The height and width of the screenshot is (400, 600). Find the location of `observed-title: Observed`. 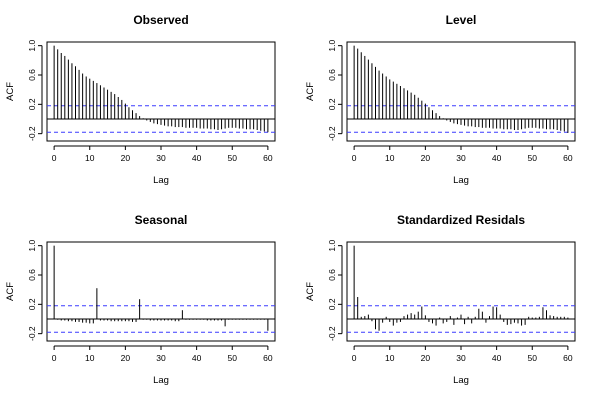

observed-title: Observed is located at coordinates (160, 20).